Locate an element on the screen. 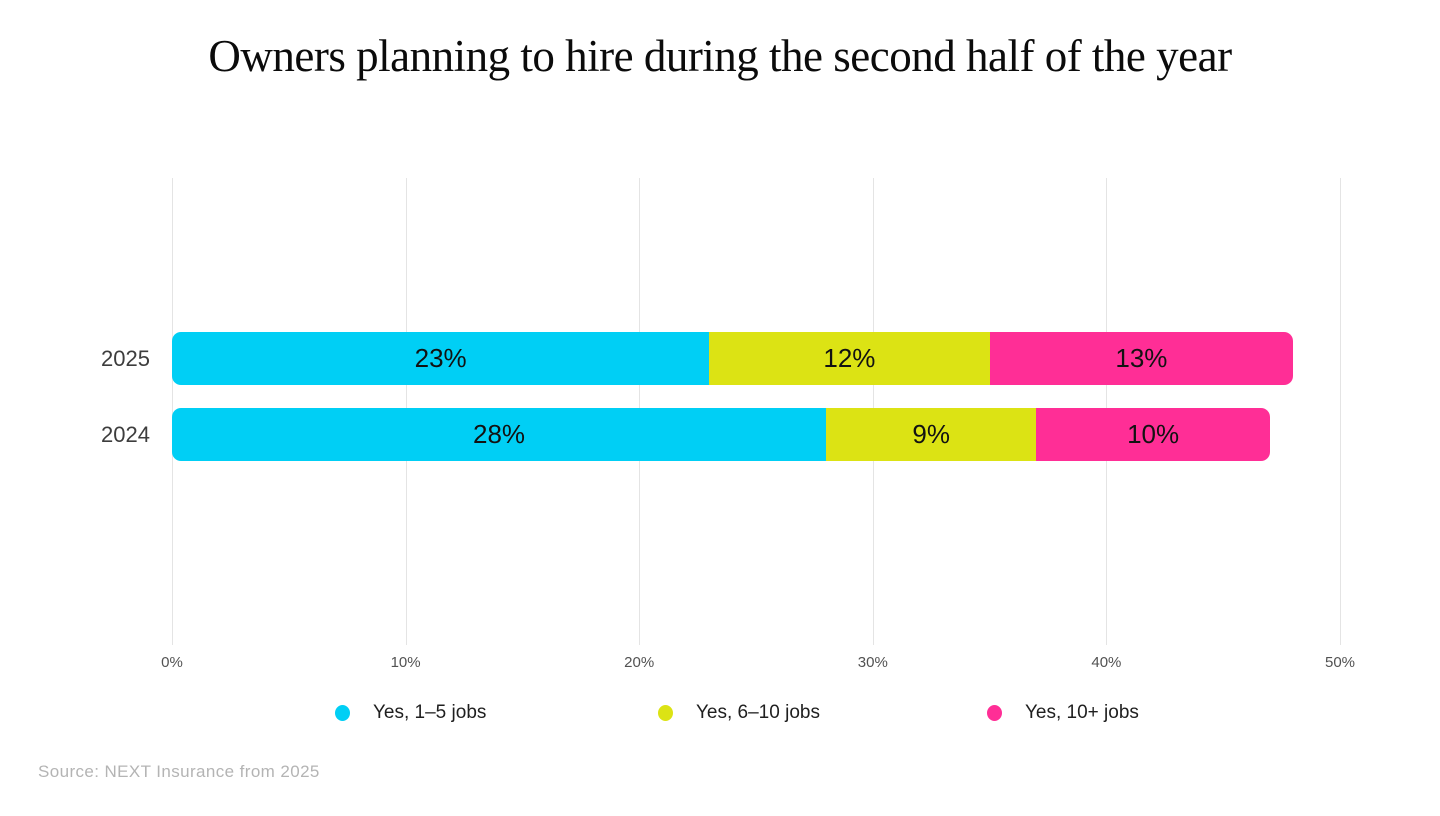  x-axis-tick-label: 30% is located at coordinates (872, 662).